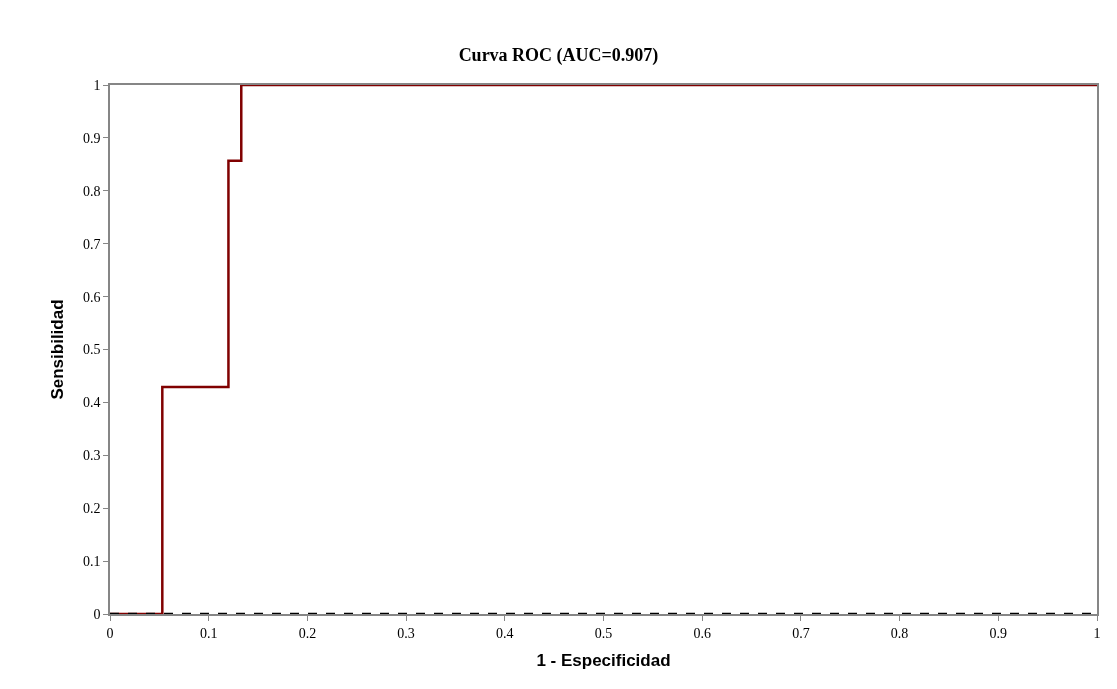  Describe the element at coordinates (307, 633) in the screenshot. I see `x-tick-label: 0.2` at that location.